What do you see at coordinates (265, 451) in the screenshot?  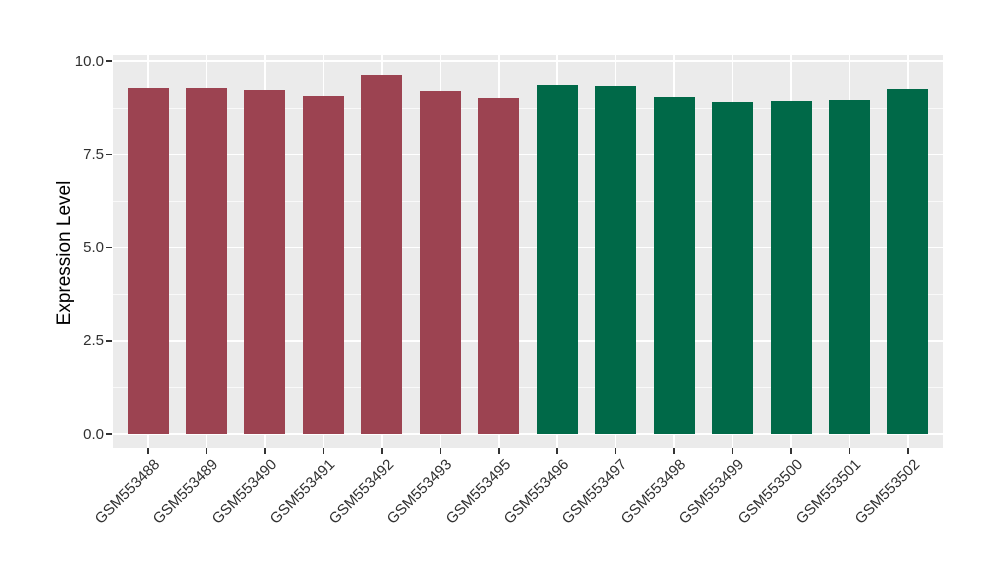 I see `x-tick-mark-GSM553490` at bounding box center [265, 451].